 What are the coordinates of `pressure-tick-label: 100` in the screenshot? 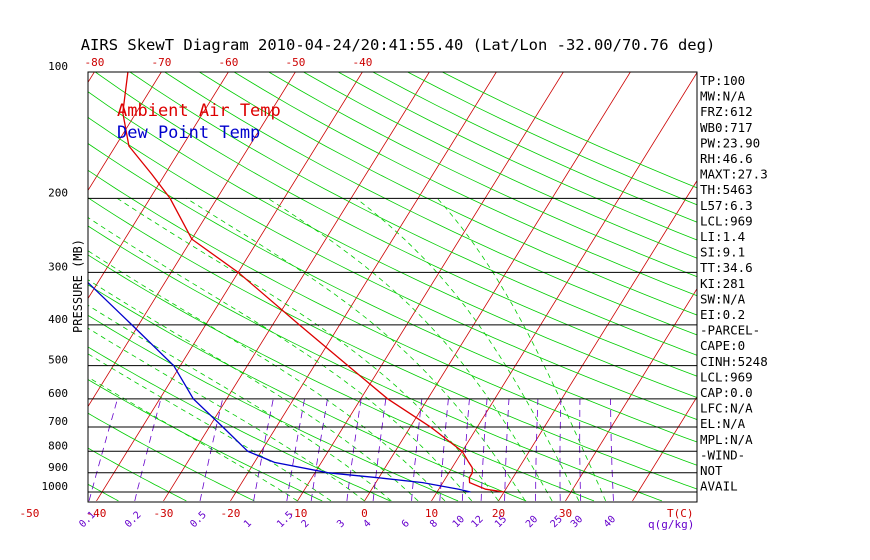 It's located at (58, 66).